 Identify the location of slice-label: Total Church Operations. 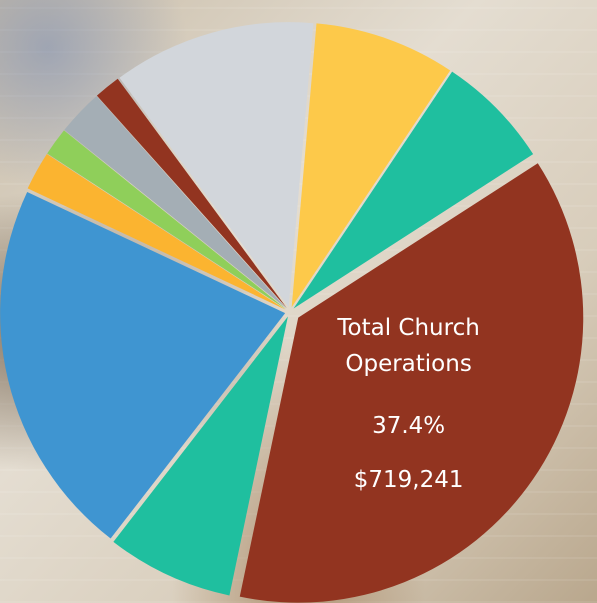
(408, 346).